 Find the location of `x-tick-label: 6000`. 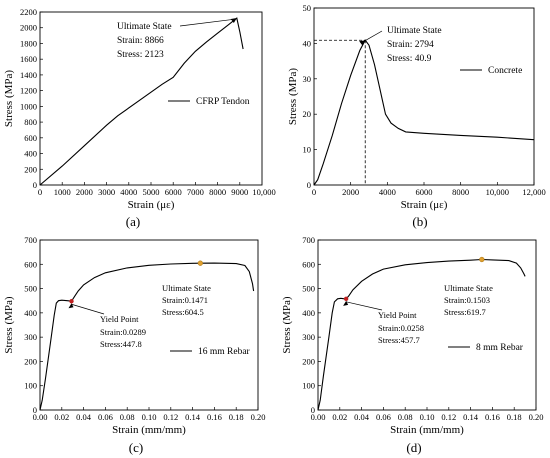

x-tick-label: 6000 is located at coordinates (424, 192).